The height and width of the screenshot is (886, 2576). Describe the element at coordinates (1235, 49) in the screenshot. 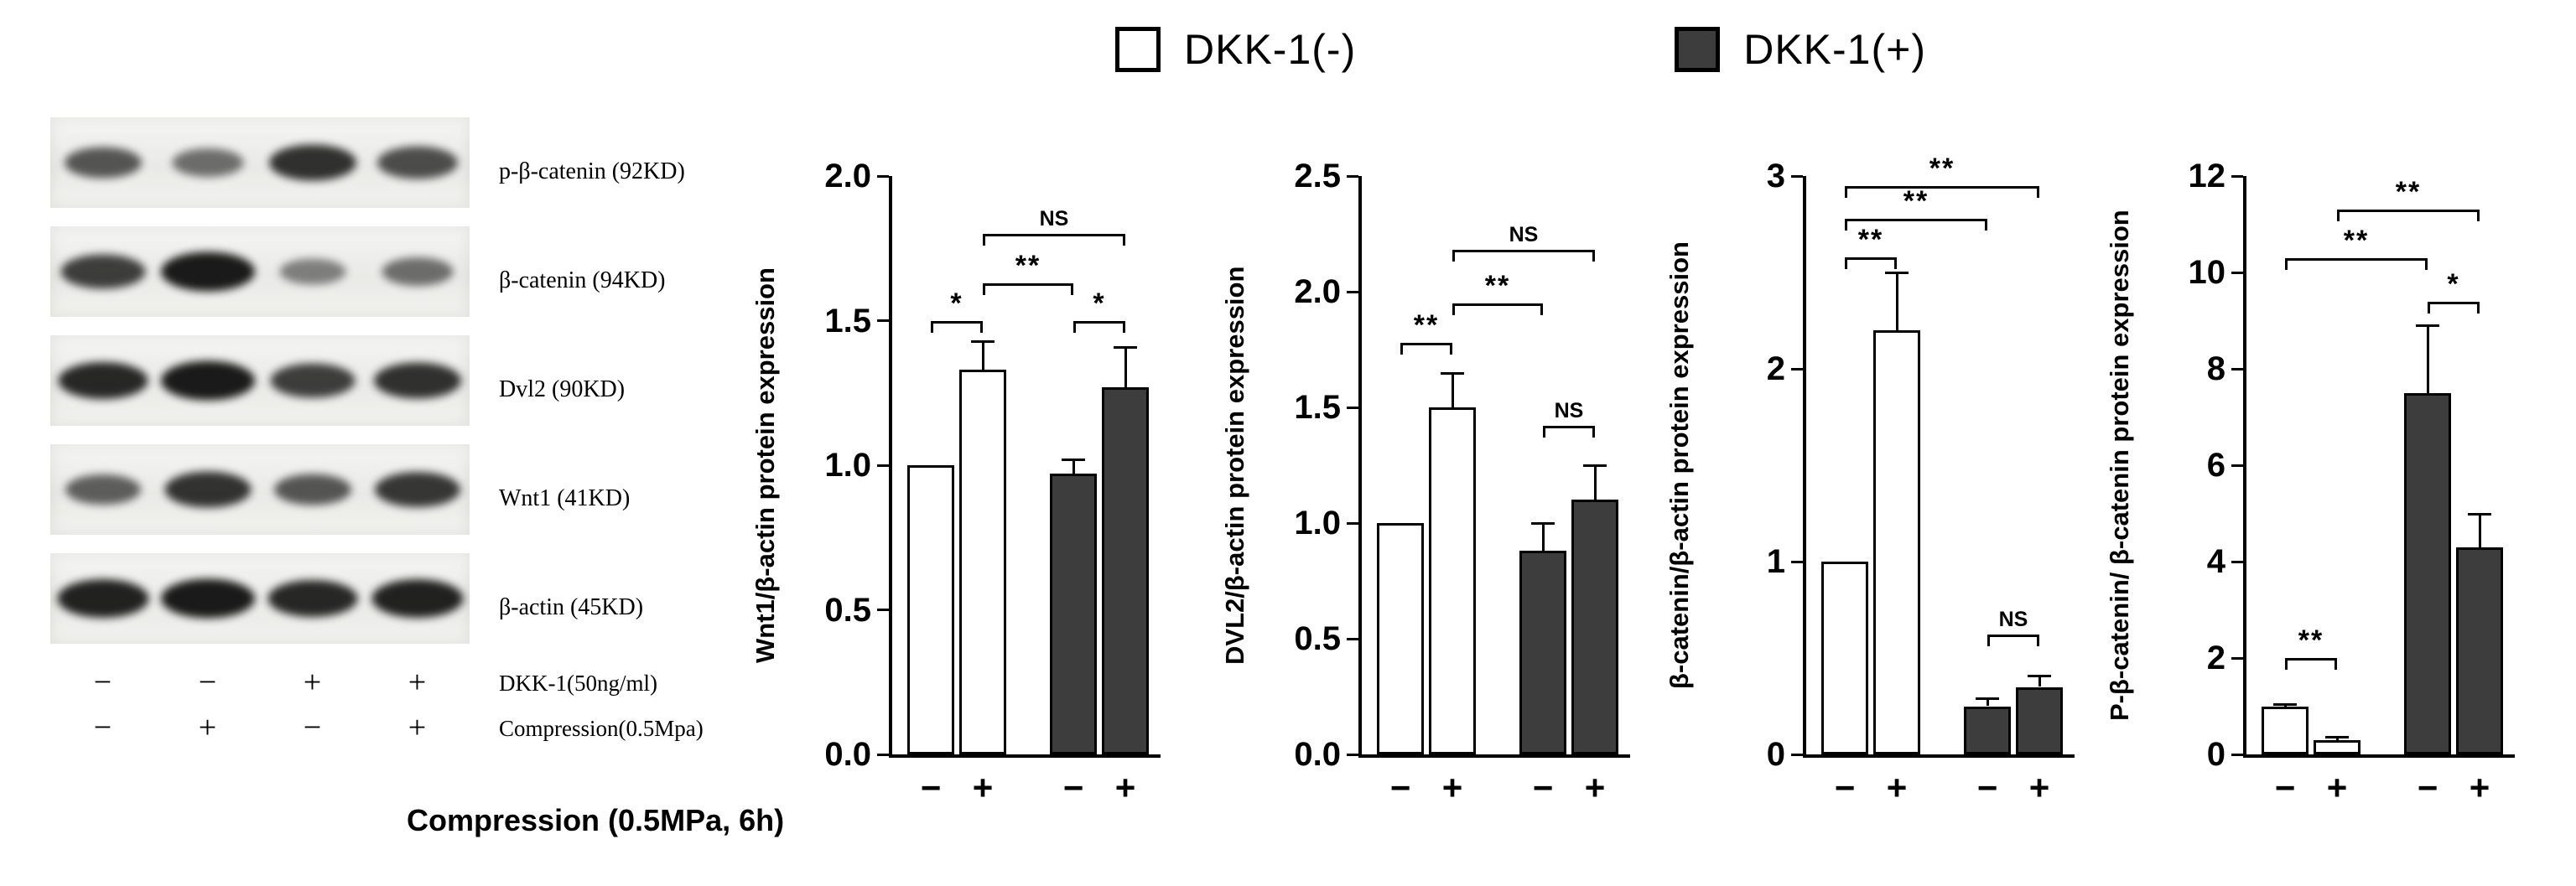

I see `legend-item: DKK-1(-)` at that location.